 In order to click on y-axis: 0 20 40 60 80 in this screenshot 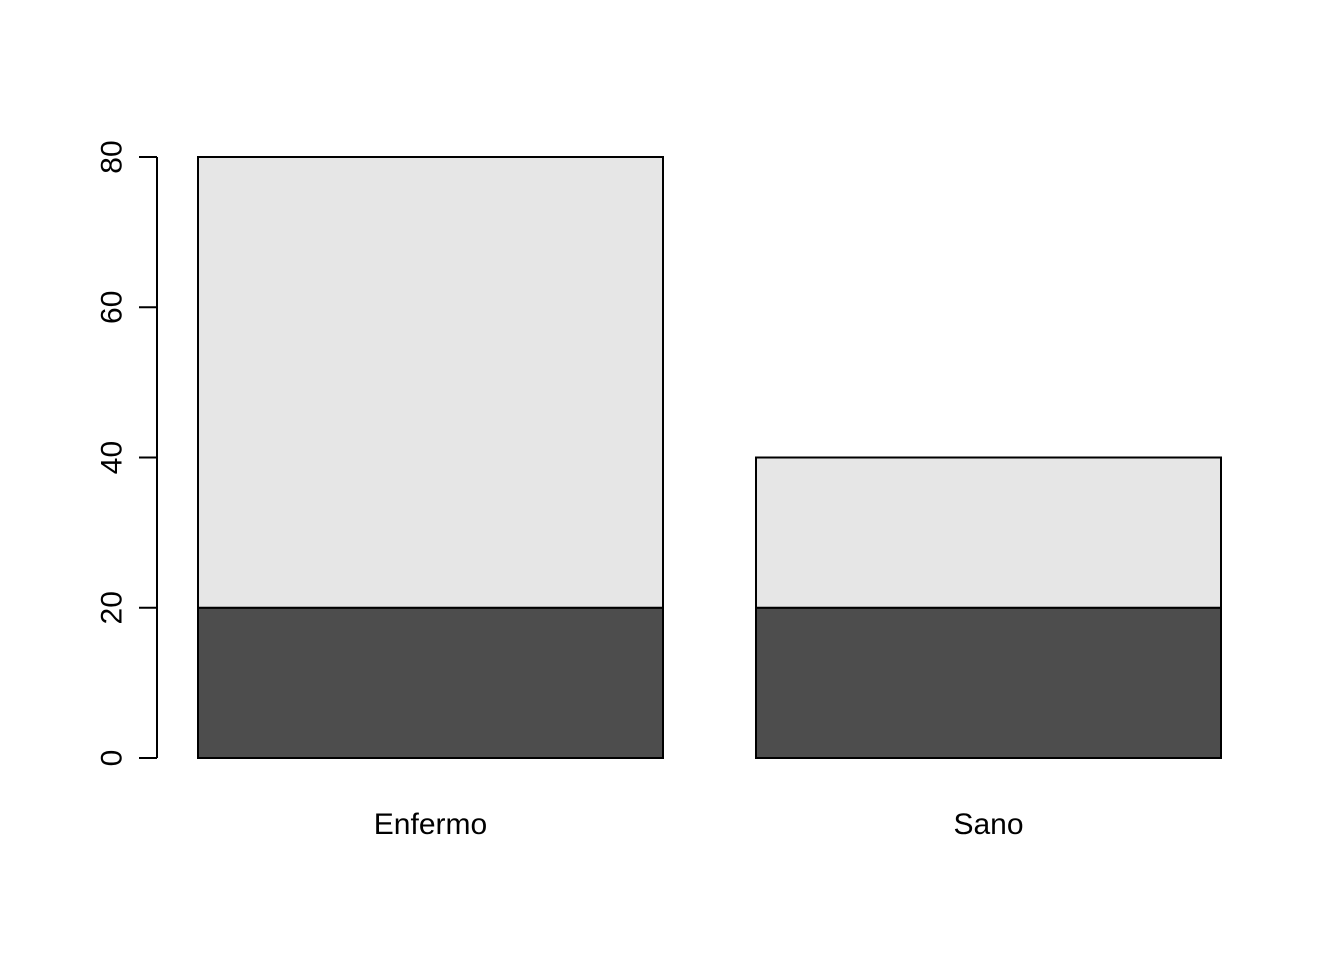, I will do `click(127, 453)`.